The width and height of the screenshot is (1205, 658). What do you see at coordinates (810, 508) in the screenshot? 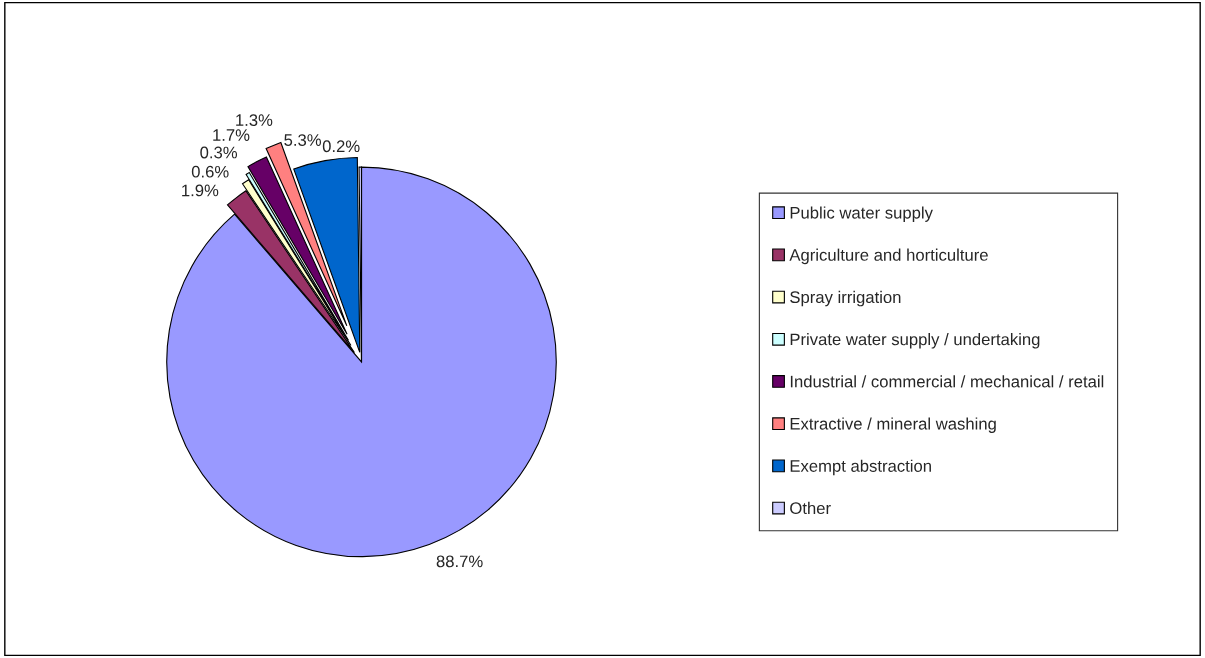
I see `legend-label: Other` at bounding box center [810, 508].